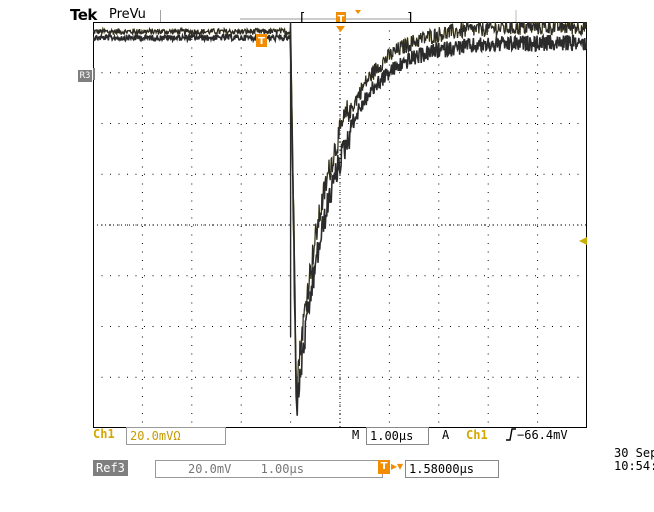 The image size is (654, 512). I want to click on trigger-marker-icon: T, so click(261, 40).